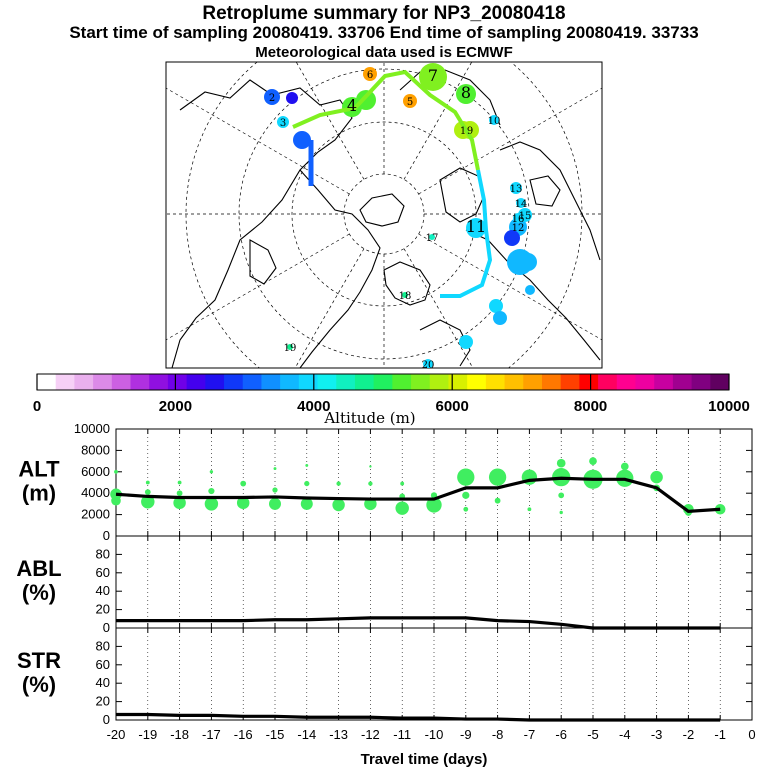 The width and height of the screenshot is (768, 768). I want to click on day-label: 11, so click(476, 226).